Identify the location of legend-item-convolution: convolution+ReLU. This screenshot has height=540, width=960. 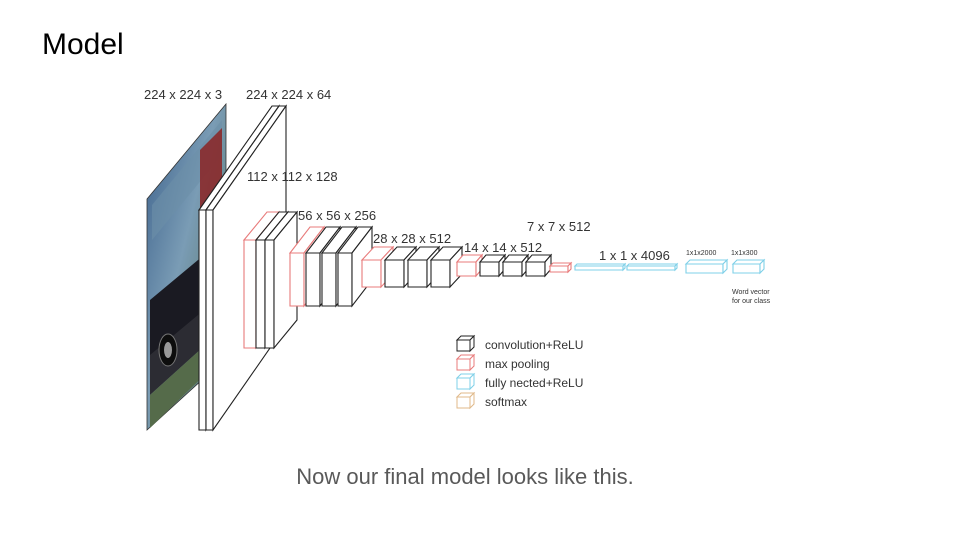
(519, 343).